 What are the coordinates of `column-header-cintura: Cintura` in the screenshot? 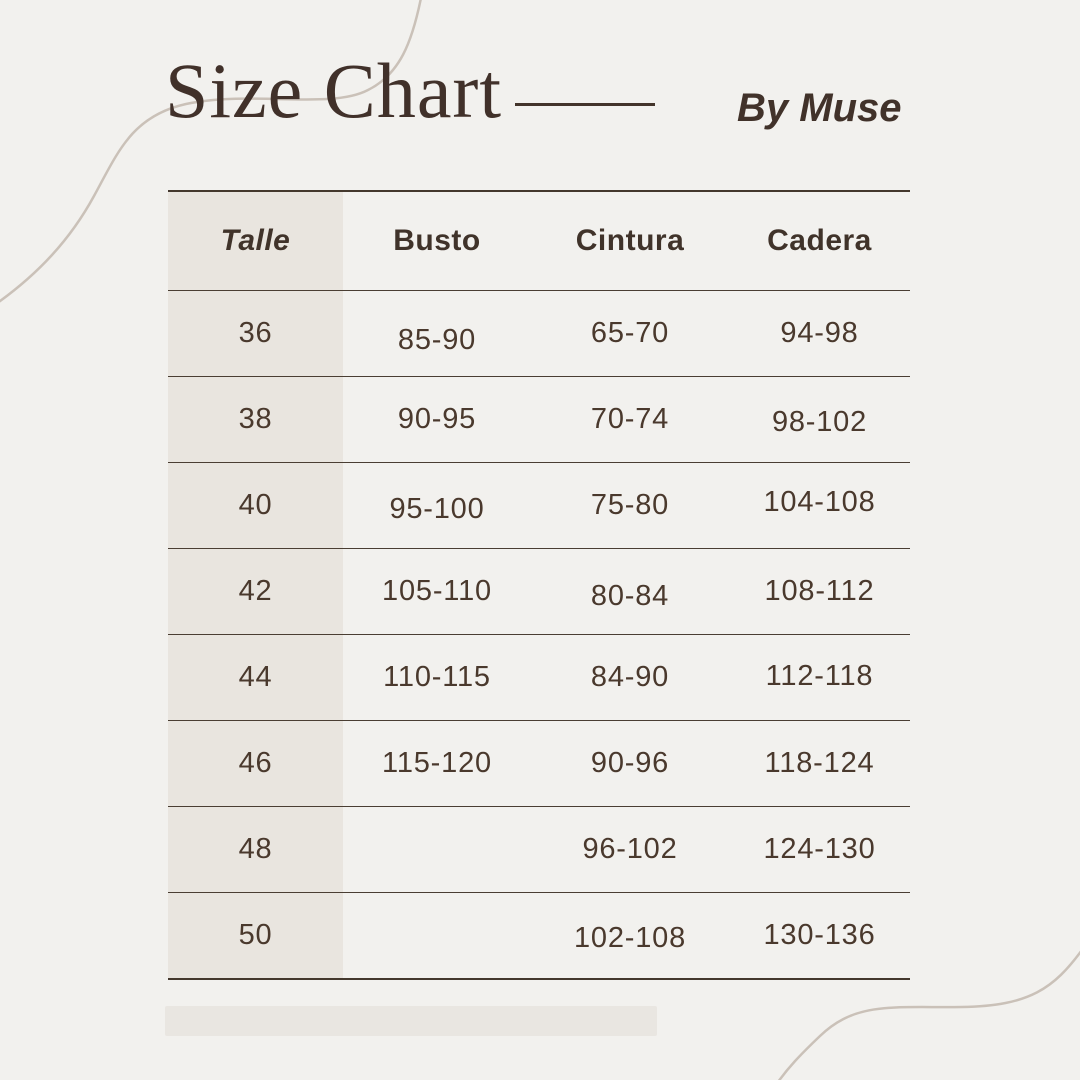 It's located at (630, 240).